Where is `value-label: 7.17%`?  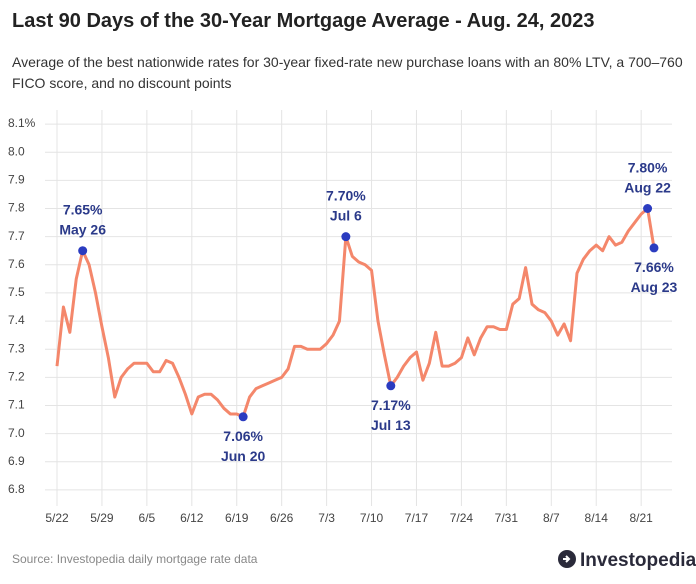 value-label: 7.17% is located at coordinates (391, 405).